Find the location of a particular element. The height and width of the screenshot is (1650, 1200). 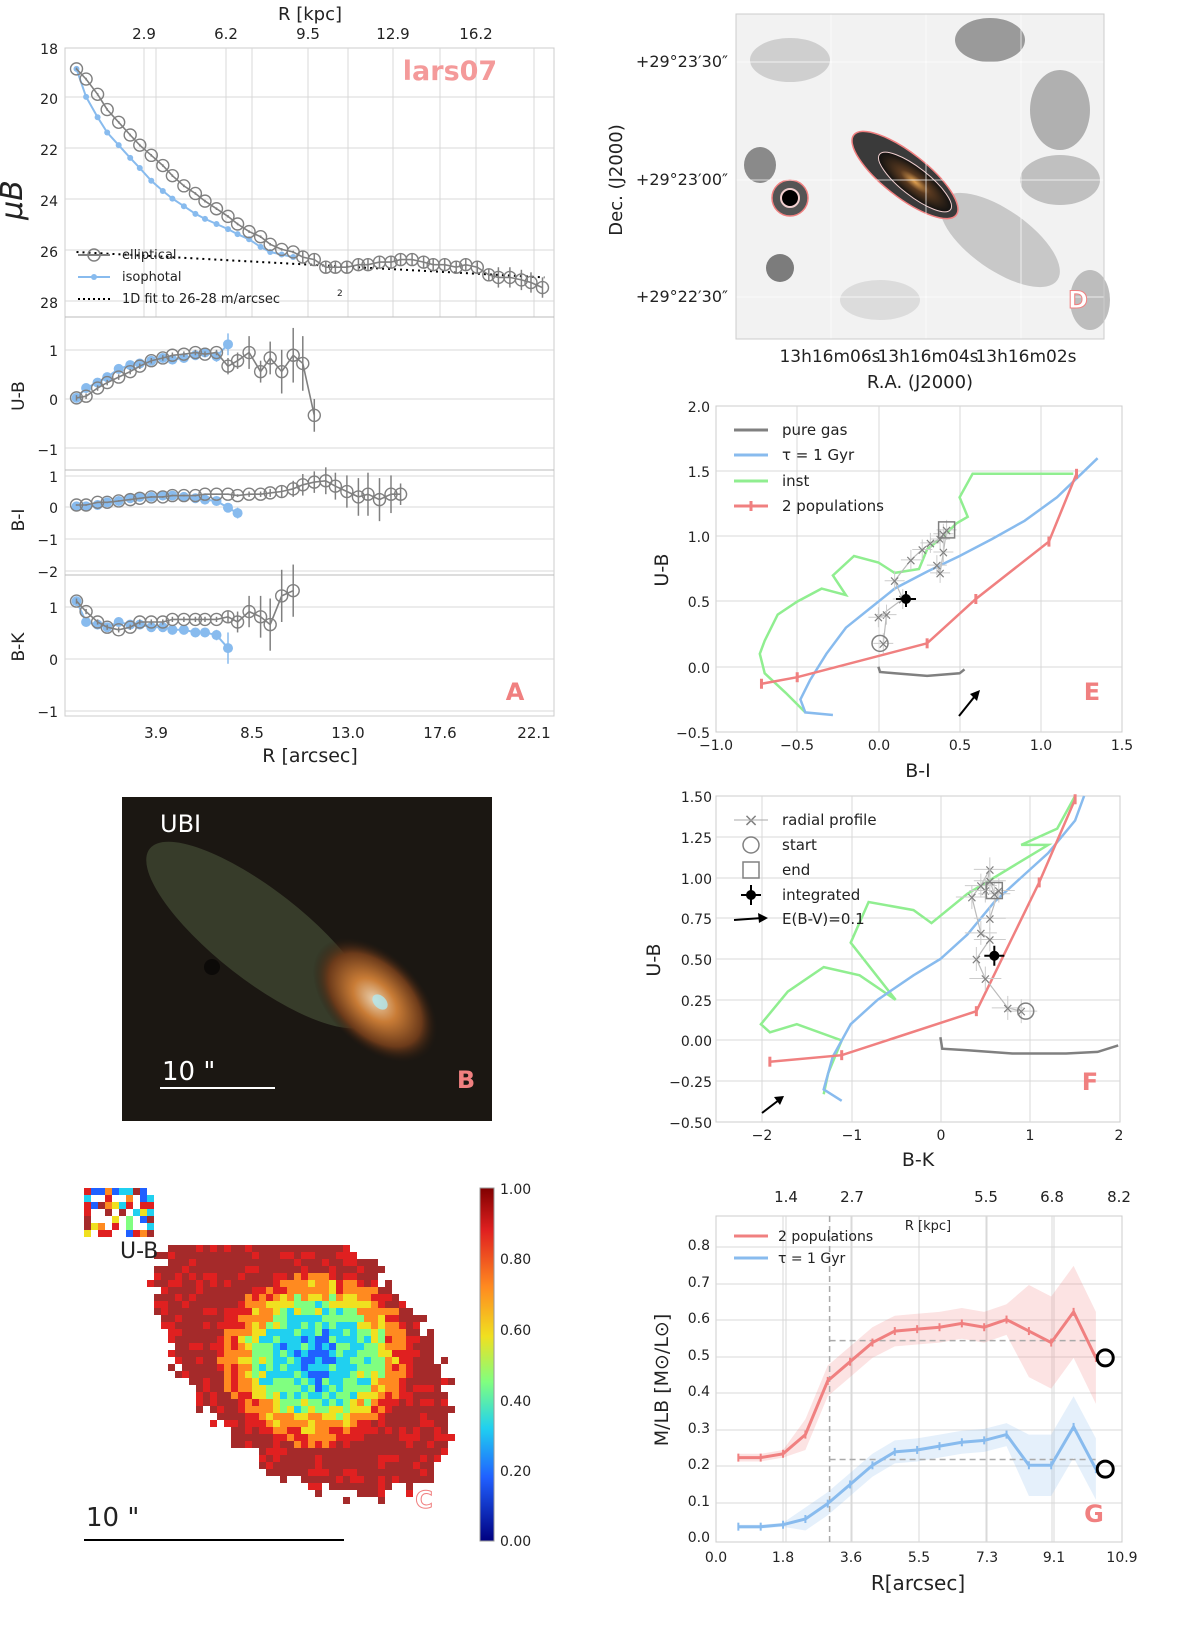

e-y-tick: 1.5 is located at coordinates (699, 473).